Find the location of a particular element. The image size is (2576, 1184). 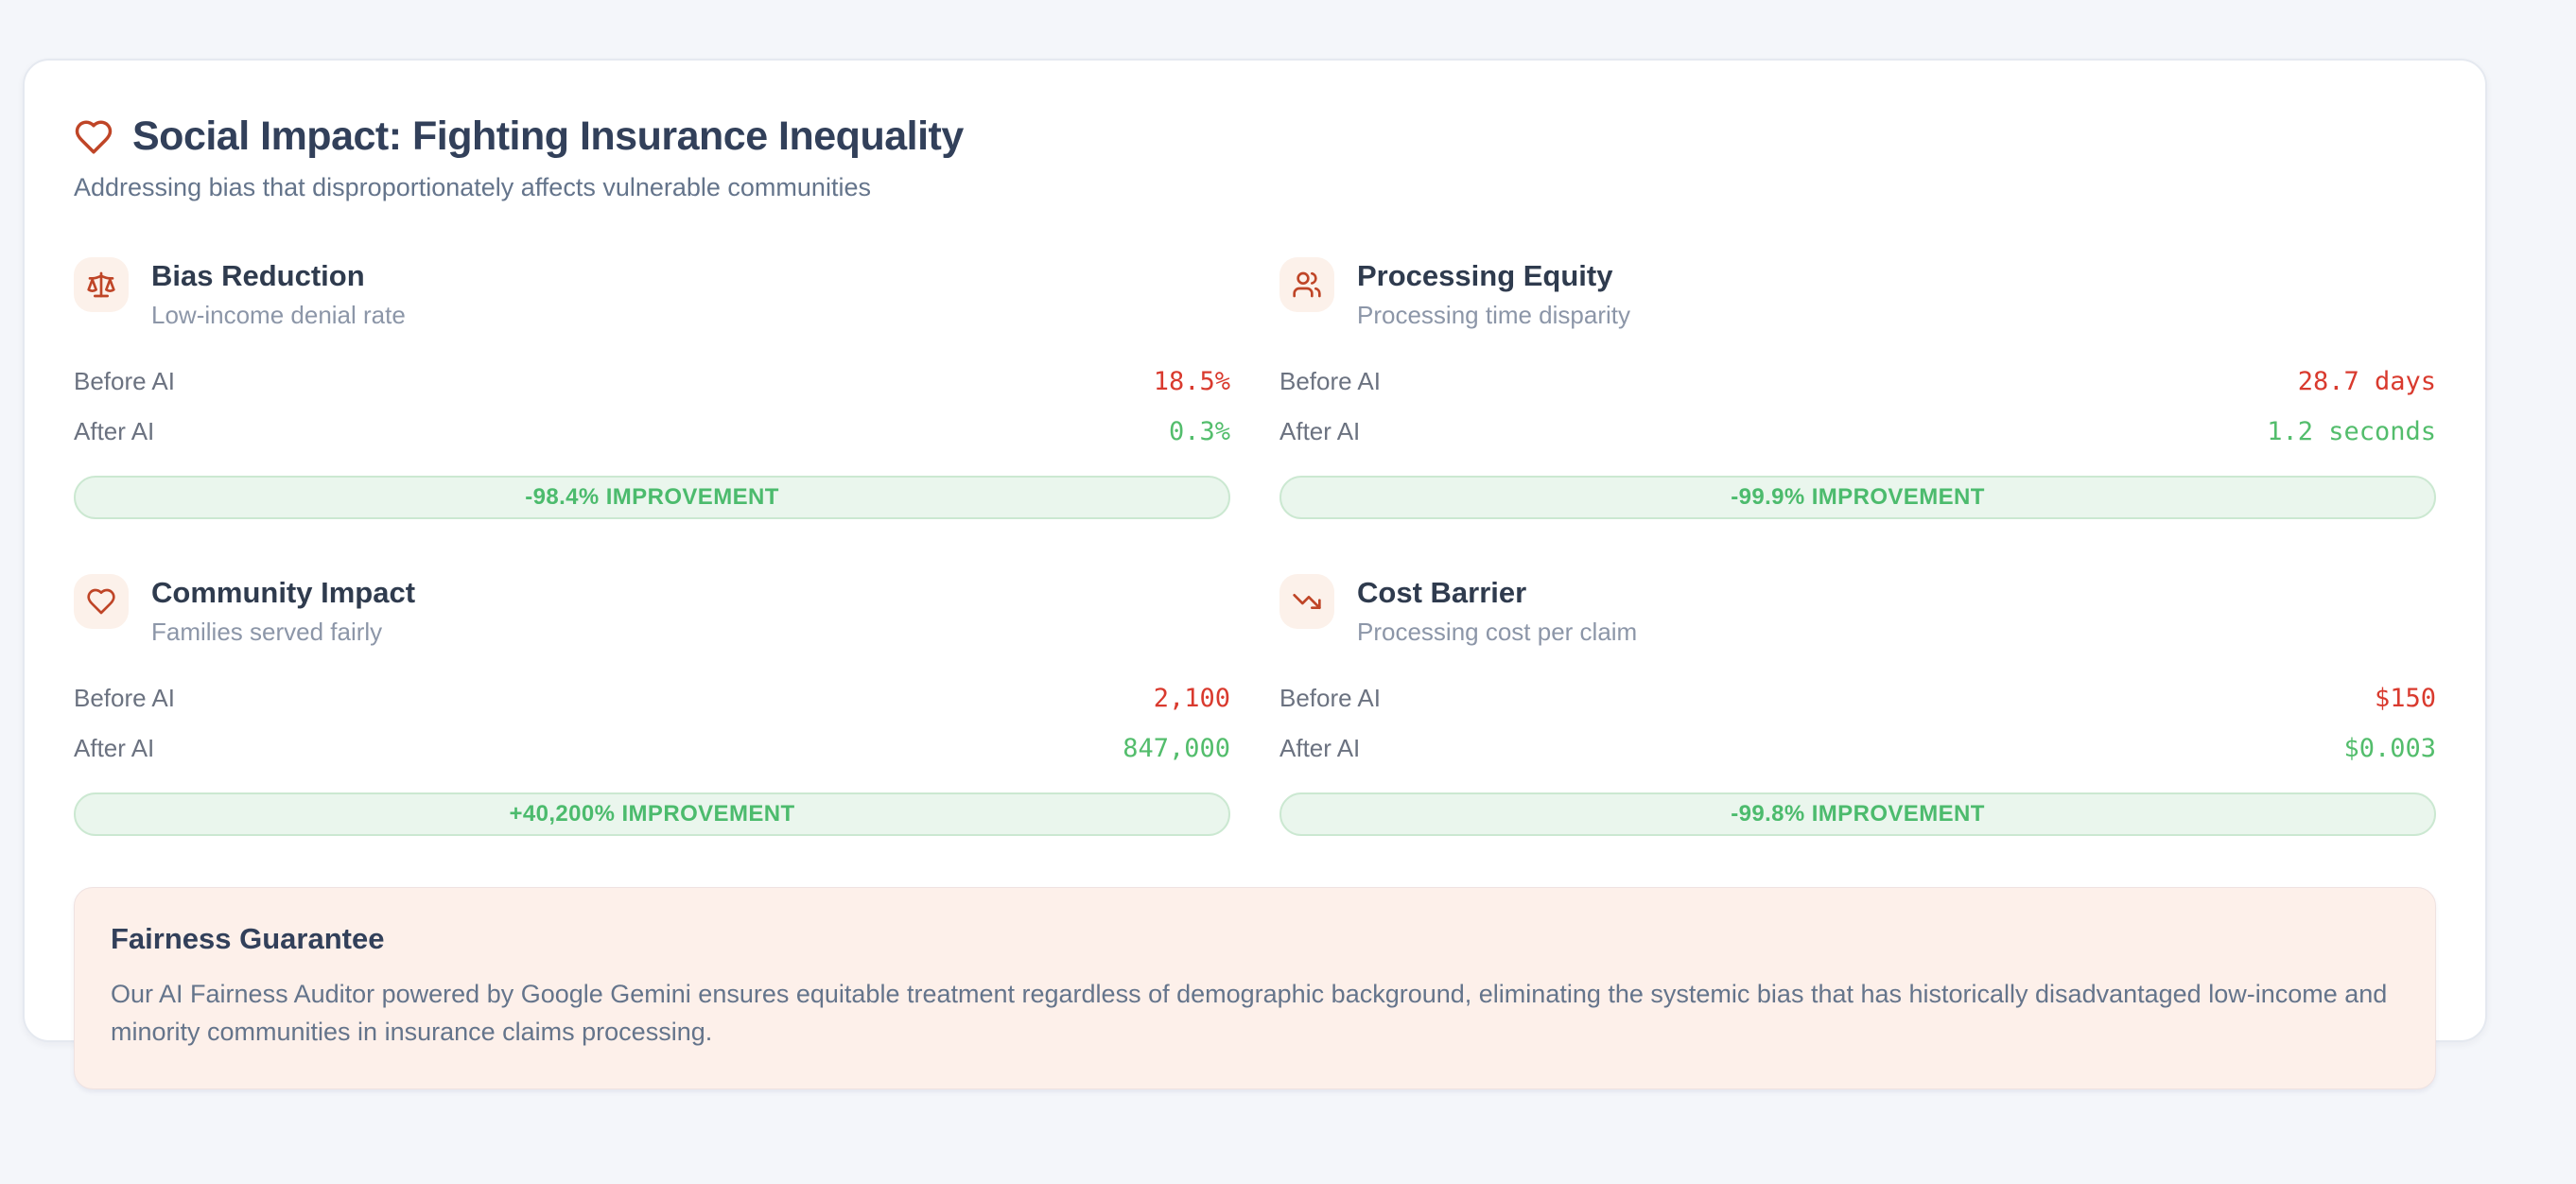

improvement-badge: +40,200% IMPROVEMENT is located at coordinates (652, 814).